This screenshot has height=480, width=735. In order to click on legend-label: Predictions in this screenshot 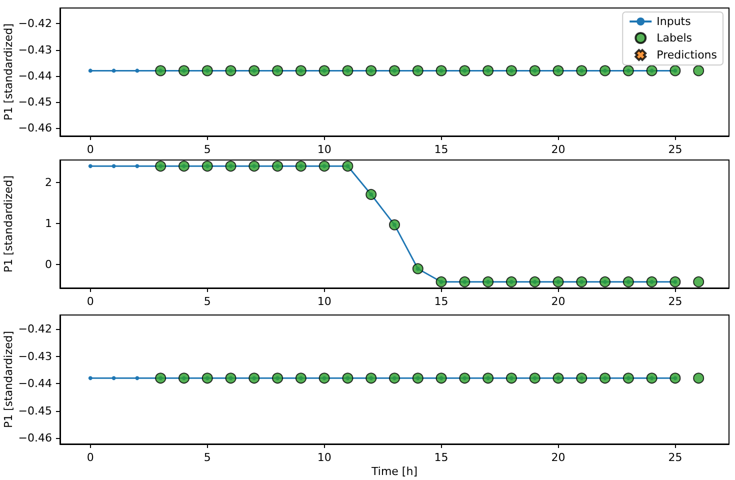, I will do `click(687, 55)`.